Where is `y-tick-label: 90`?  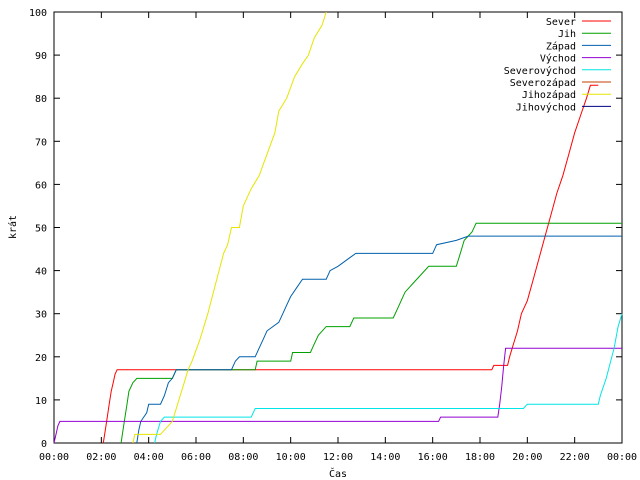 y-tick-label: 90 is located at coordinates (41, 56).